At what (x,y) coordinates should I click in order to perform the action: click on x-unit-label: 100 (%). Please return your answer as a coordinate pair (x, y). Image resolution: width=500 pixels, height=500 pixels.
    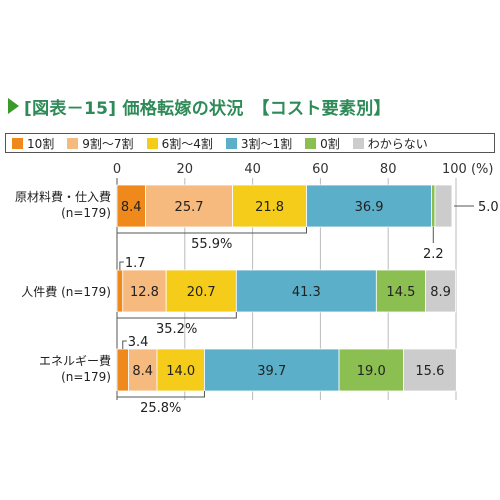
    Looking at the image, I should click on (467, 169).